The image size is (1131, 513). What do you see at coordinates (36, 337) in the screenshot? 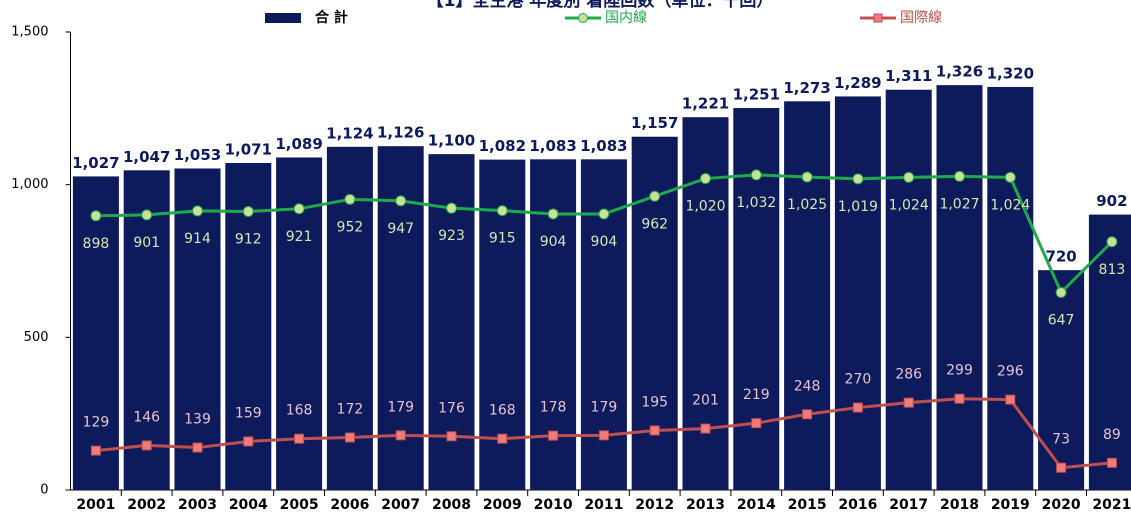
I see `y-tick-label: 500` at bounding box center [36, 337].